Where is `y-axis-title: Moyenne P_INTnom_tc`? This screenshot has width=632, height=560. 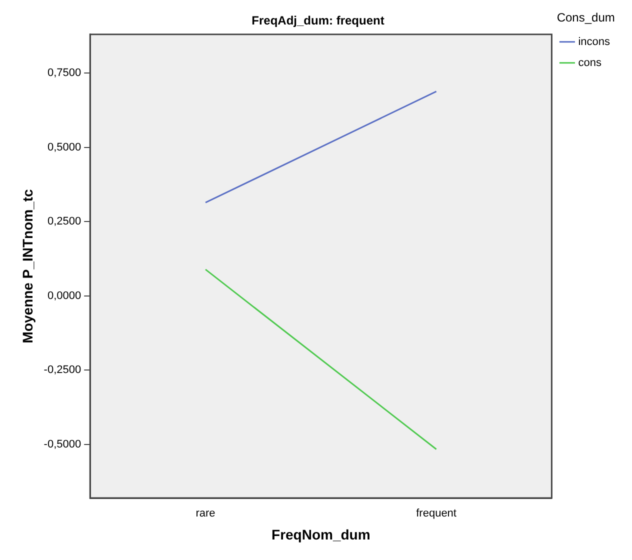
y-axis-title: Moyenne P_INTnom_tc is located at coordinates (27, 266).